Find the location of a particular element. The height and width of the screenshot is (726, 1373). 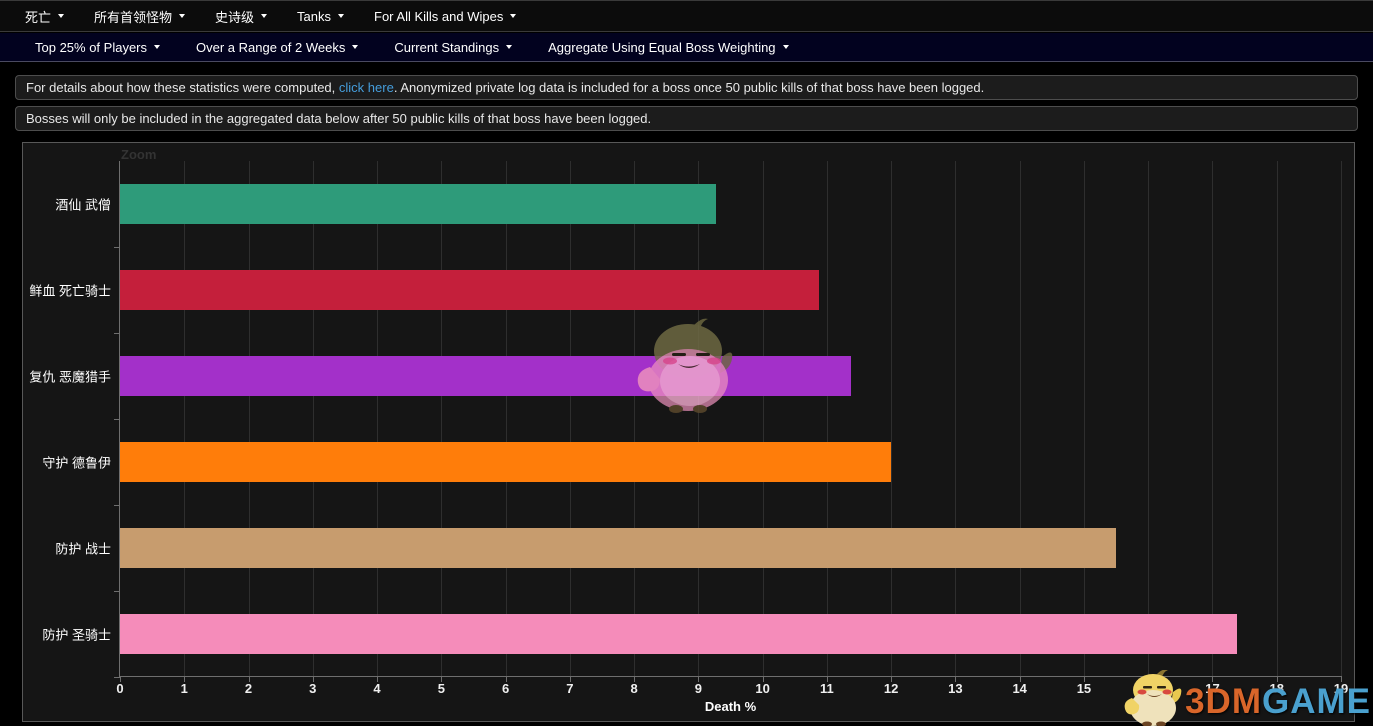

x-tick-label: 1 is located at coordinates (184, 688).